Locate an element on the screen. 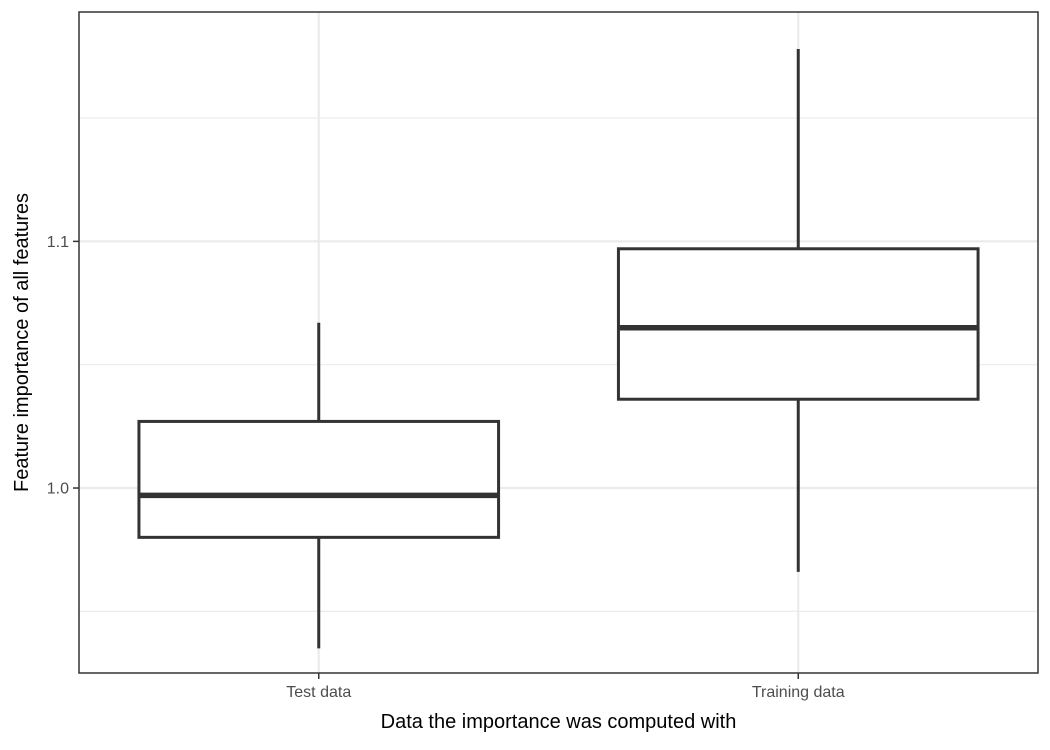 The image size is (1050, 750). x-axis-title: Data the importance was computed with is located at coordinates (559, 722).